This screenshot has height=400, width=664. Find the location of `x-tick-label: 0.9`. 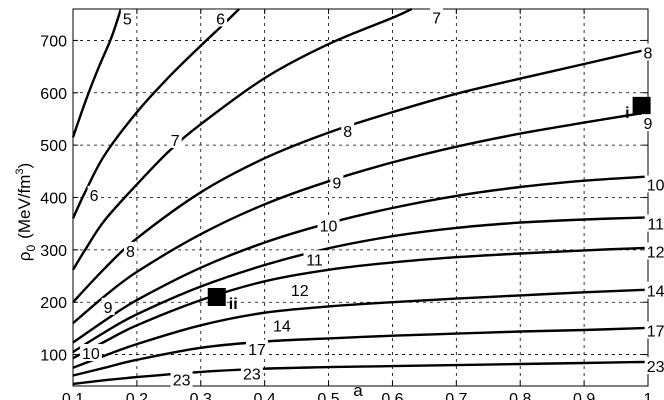

x-tick-label: 0.9 is located at coordinates (584, 395).